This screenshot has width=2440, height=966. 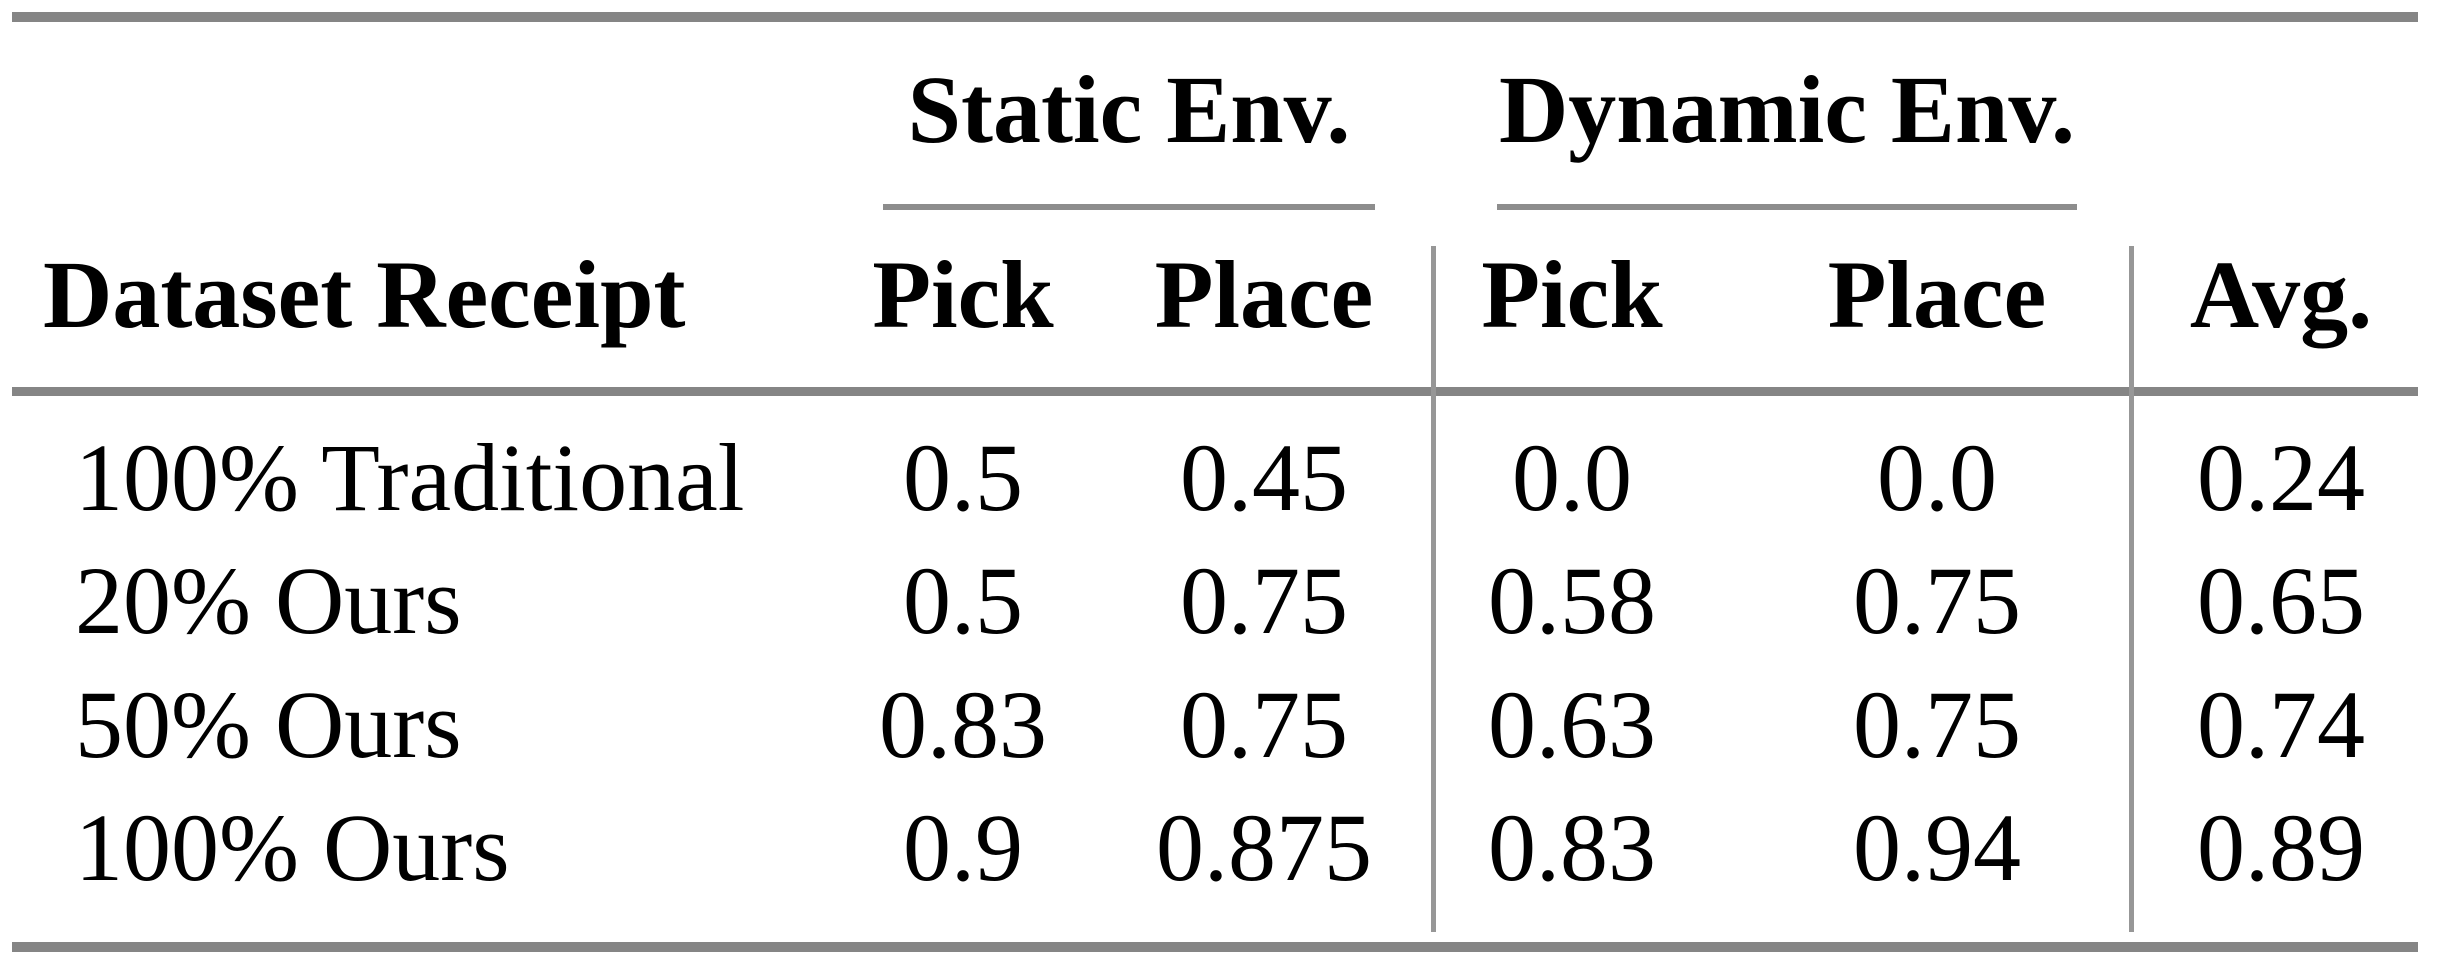 I want to click on column-header-static-place: Place, so click(x=1264, y=294).